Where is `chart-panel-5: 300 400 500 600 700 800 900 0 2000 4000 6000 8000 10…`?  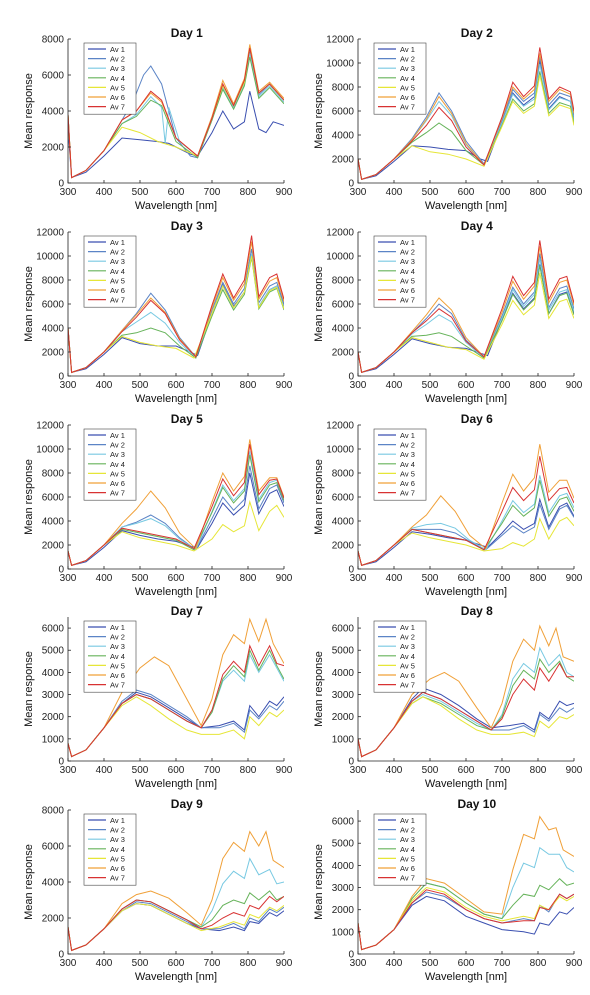
chart-panel-5: 300 400 500 600 700 800 900 0 2000 4000 6000 8000 10… is located at coordinates (158, 505).